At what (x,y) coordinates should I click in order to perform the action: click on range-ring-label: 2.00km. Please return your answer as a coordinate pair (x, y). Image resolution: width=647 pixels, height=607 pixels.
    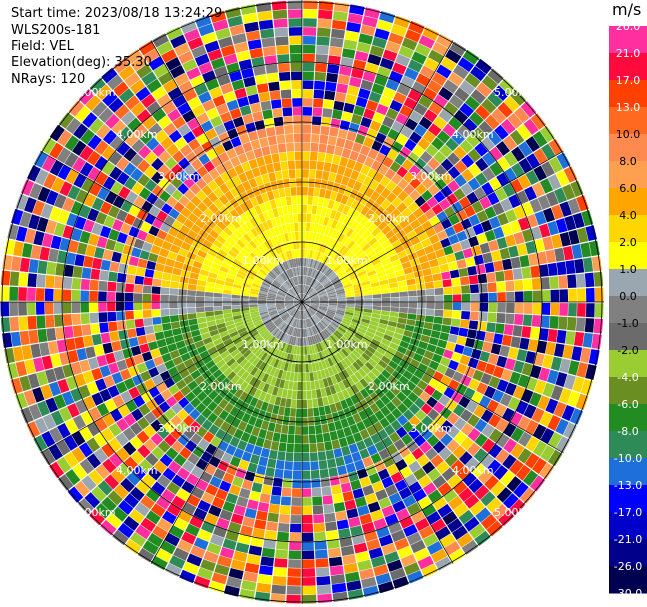
    Looking at the image, I should click on (389, 386).